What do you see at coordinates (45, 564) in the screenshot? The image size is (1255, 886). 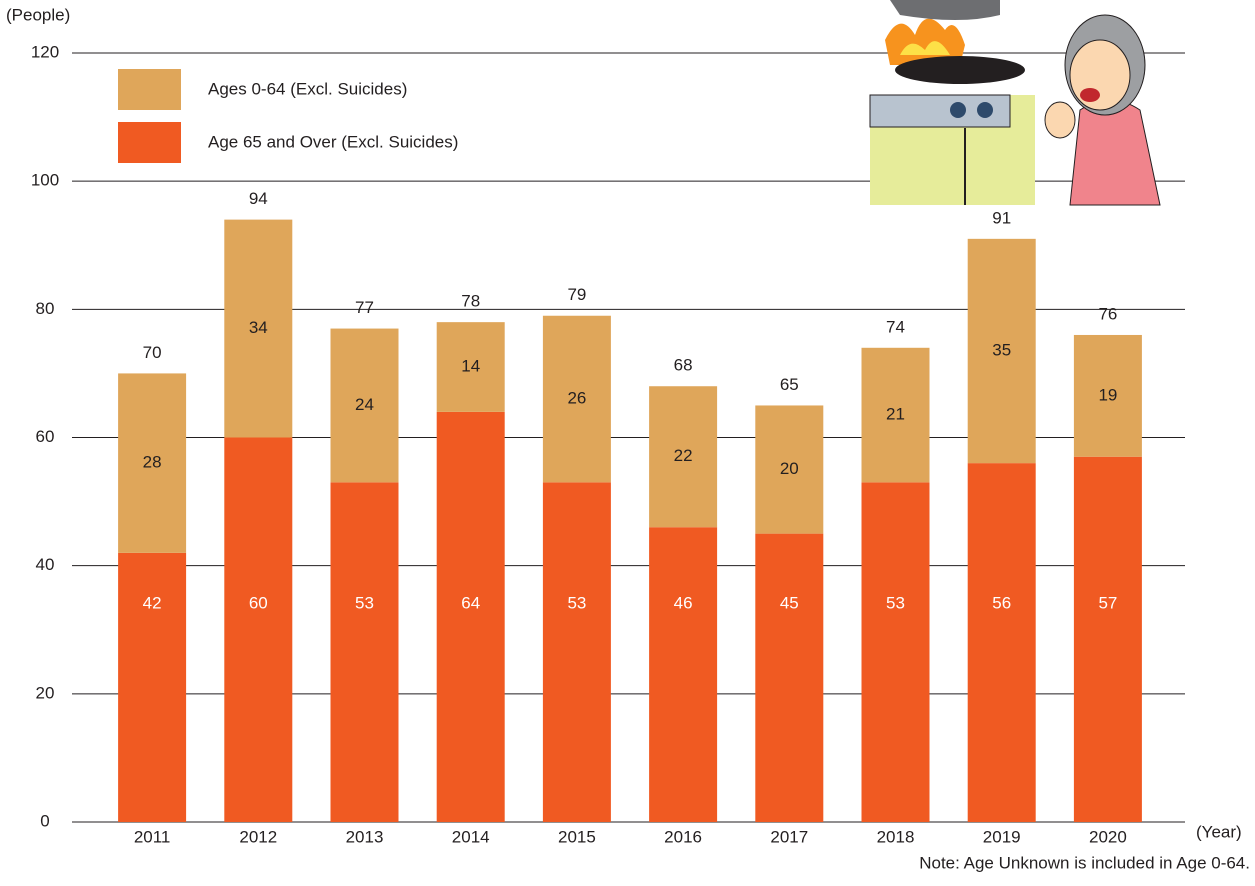 I see `y-tick-label: 40` at bounding box center [45, 564].